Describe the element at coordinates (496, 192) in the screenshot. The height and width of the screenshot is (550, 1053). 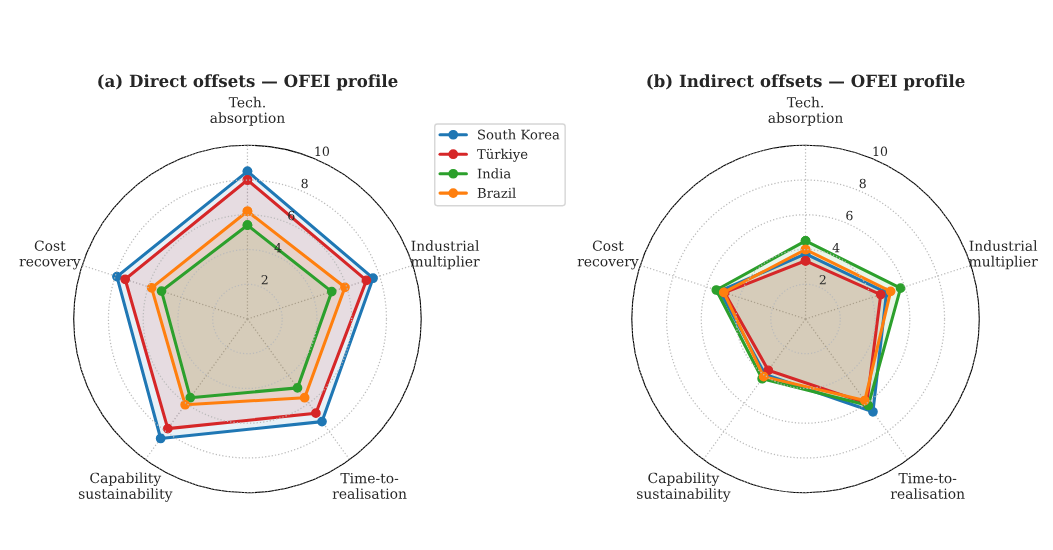
I see `legend-label: Brazil` at that location.